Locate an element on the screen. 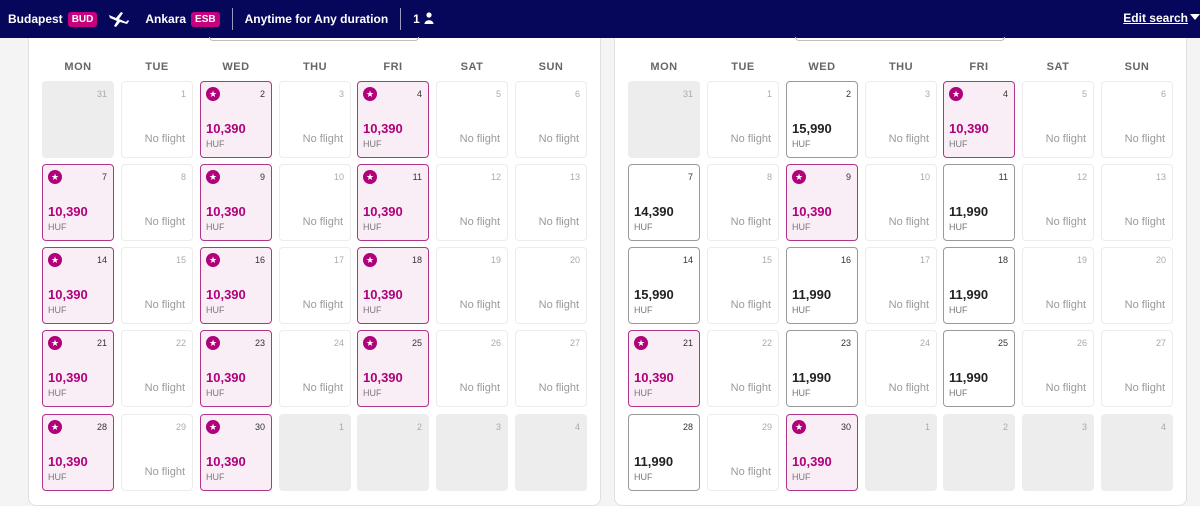 Image resolution: width=1200 pixels, height=506 pixels. day-cell-fare: 16 ★ 10,390 HUF is located at coordinates (236, 285).